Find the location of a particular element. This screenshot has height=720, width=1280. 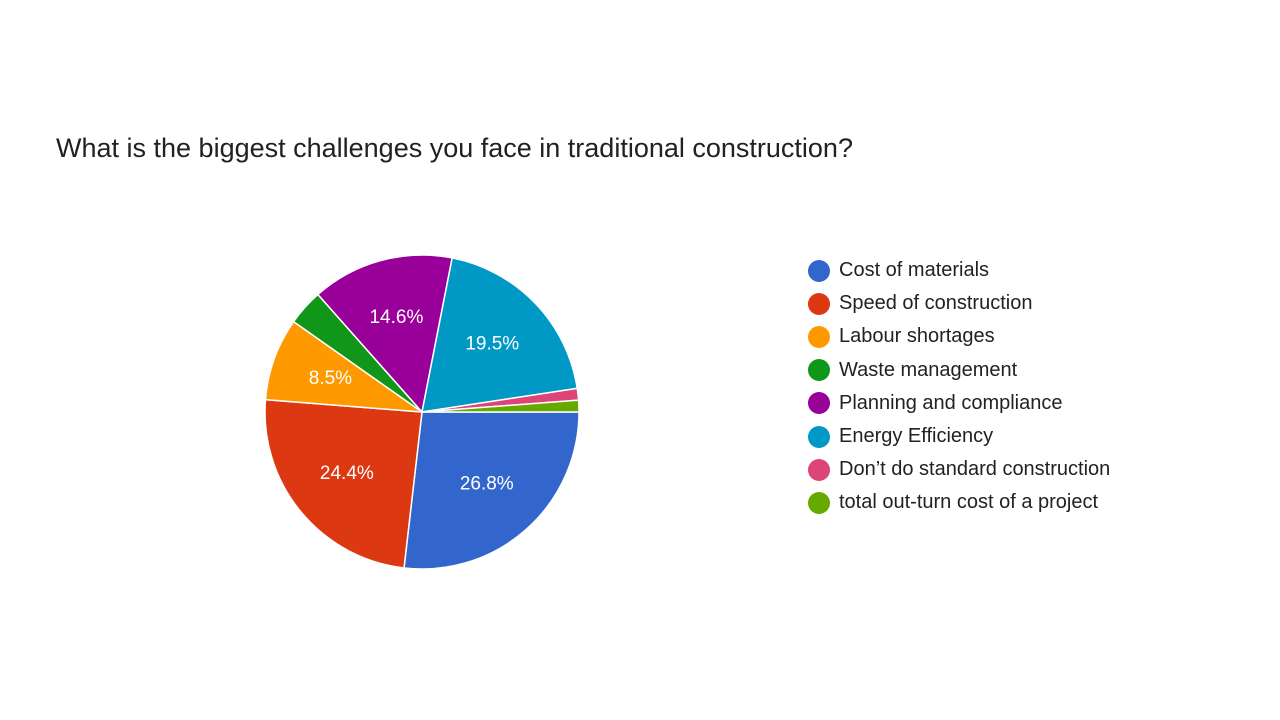

legend-label: Cost of materials is located at coordinates (914, 270).